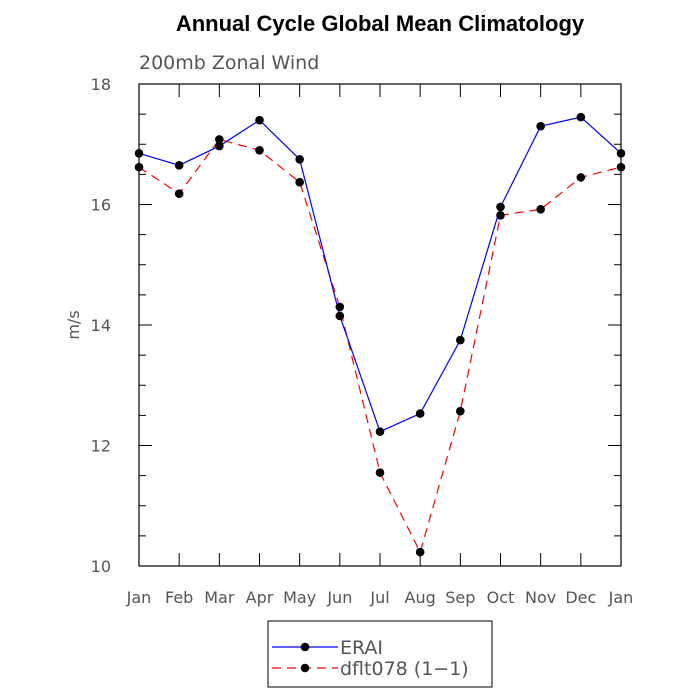 This screenshot has height=700, width=700. Describe the element at coordinates (101, 84) in the screenshot. I see `y-tick-label: 18` at that location.